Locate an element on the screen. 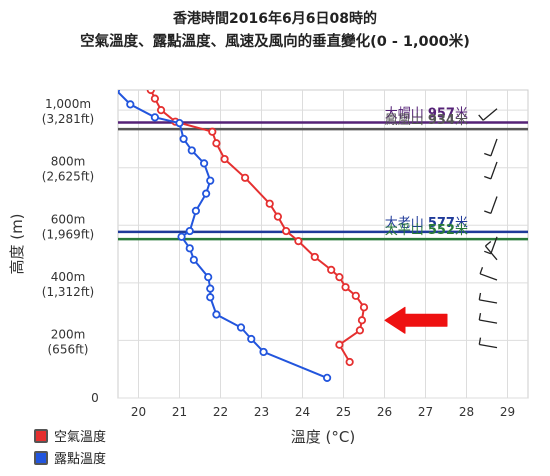 Image resolution: width=550 pixels, height=476 pixels. x-tick-label: 20 is located at coordinates (138, 412).